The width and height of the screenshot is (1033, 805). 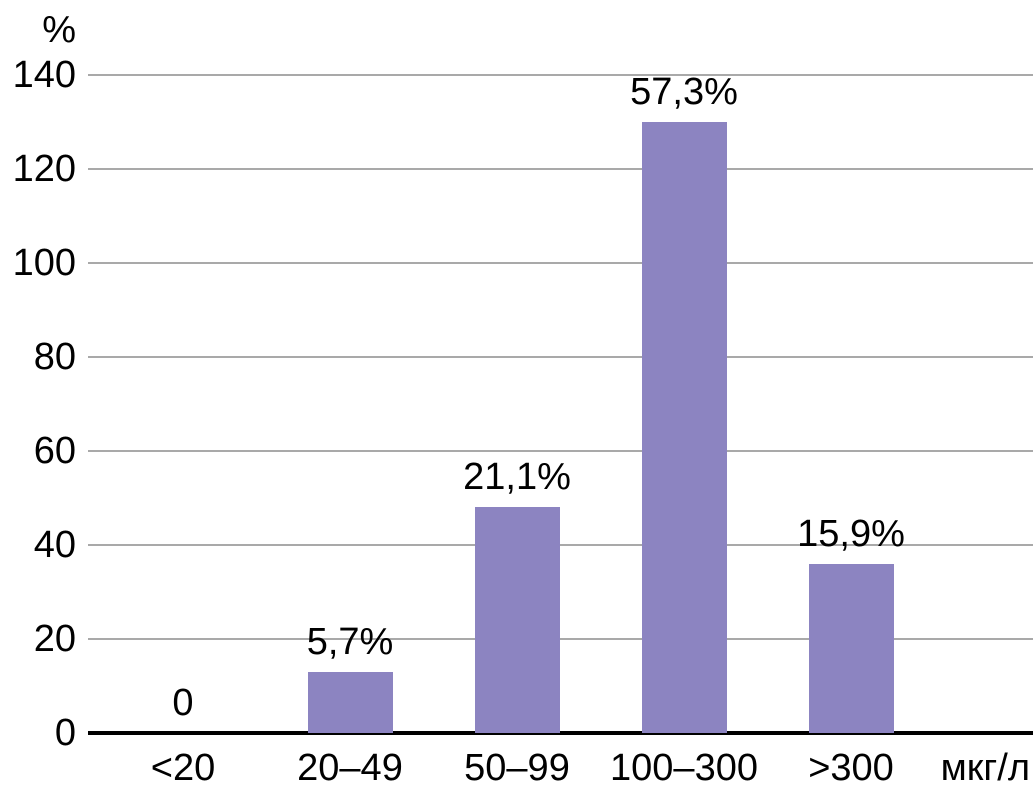 What do you see at coordinates (183, 768) in the screenshot?
I see `x-tick-label-<20: <20` at bounding box center [183, 768].